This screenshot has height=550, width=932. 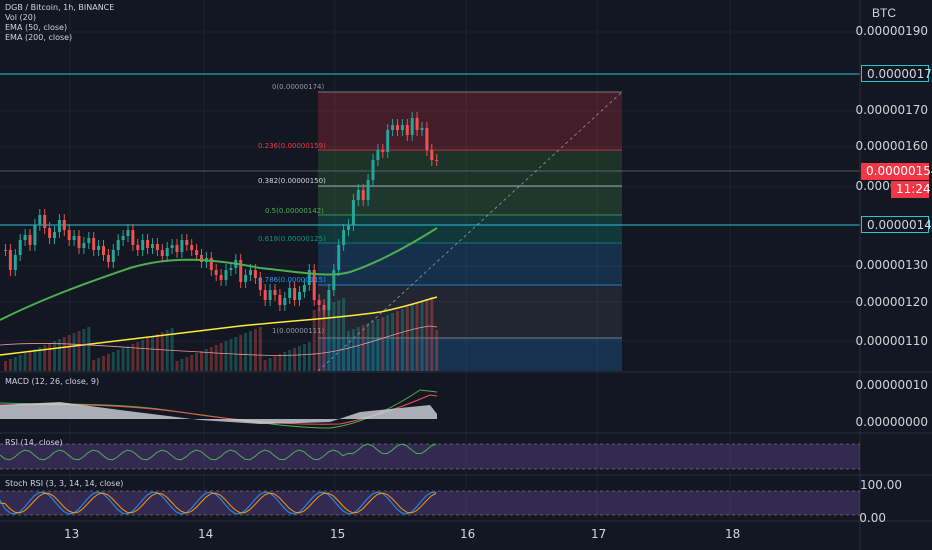 What do you see at coordinates (20, 17) in the screenshot?
I see `indicator-vol: Vol (20)` at bounding box center [20, 17].